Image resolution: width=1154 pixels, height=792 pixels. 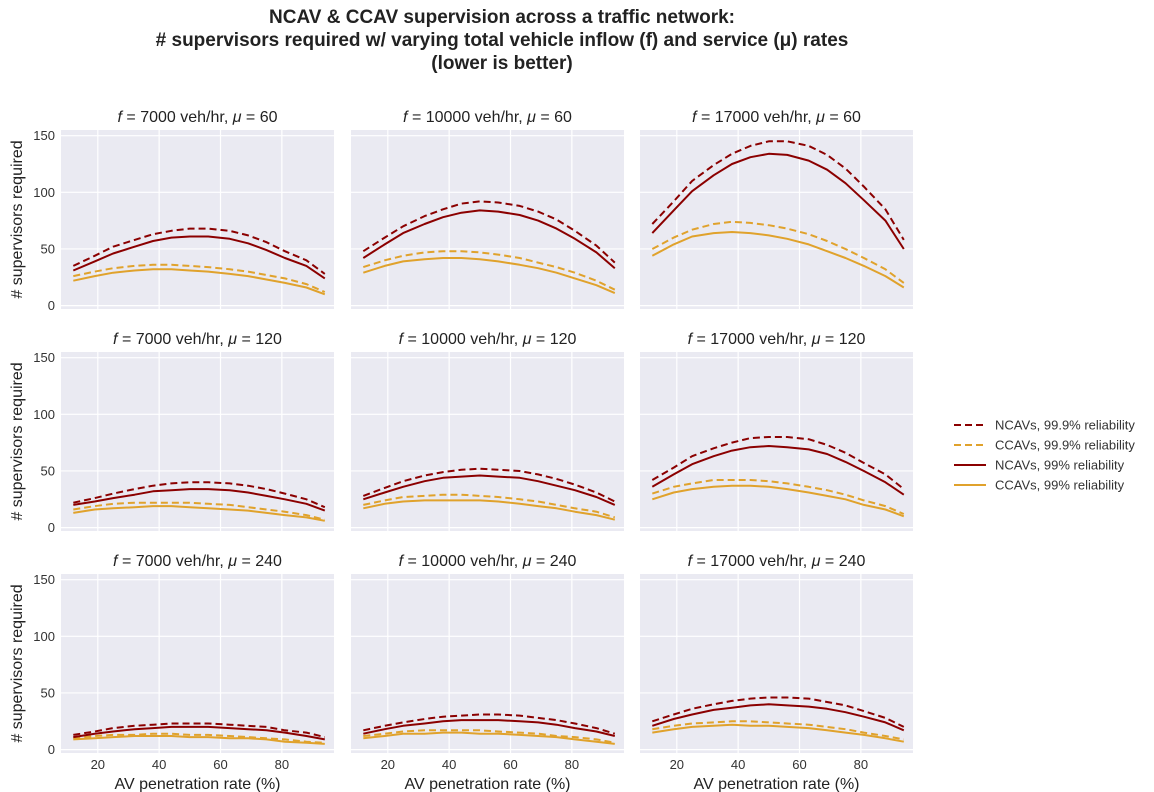 I want to click on subplot-title: f = 17000 veh/hr, μ = 60, so click(x=776, y=117).